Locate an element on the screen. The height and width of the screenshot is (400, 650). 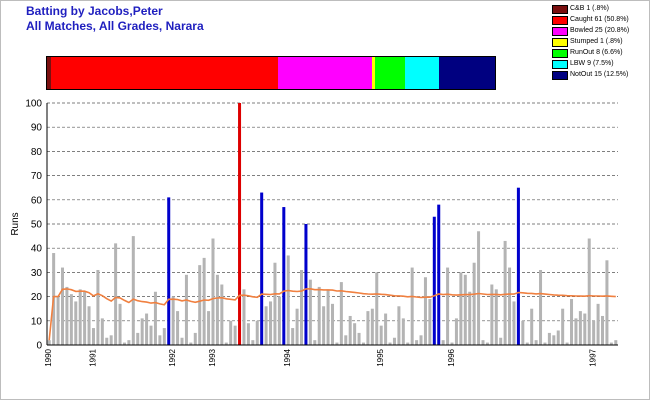
legend-label: NotOut 15 (12.5%) is located at coordinates (599, 74).